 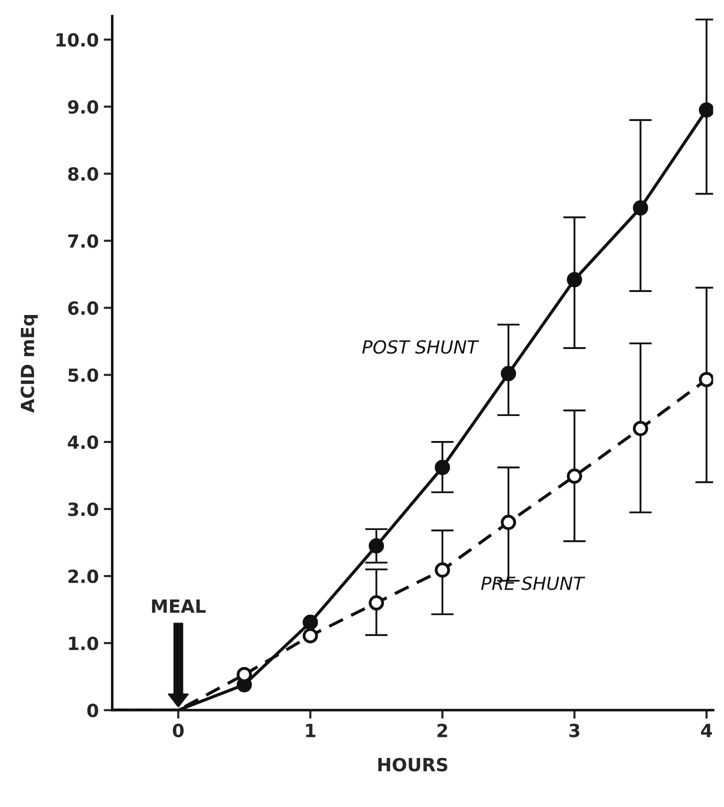 What do you see at coordinates (83, 643) in the screenshot?
I see `y-tick-label: 1.0` at bounding box center [83, 643].